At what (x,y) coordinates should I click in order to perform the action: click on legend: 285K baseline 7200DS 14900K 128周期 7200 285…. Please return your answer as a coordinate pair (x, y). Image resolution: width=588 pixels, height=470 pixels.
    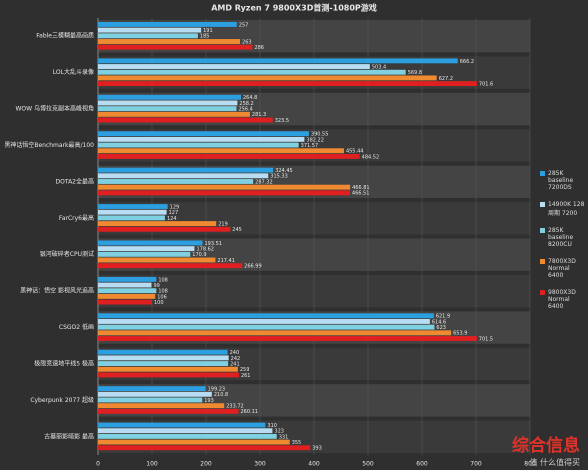
    Looking at the image, I should click on (563, 245).